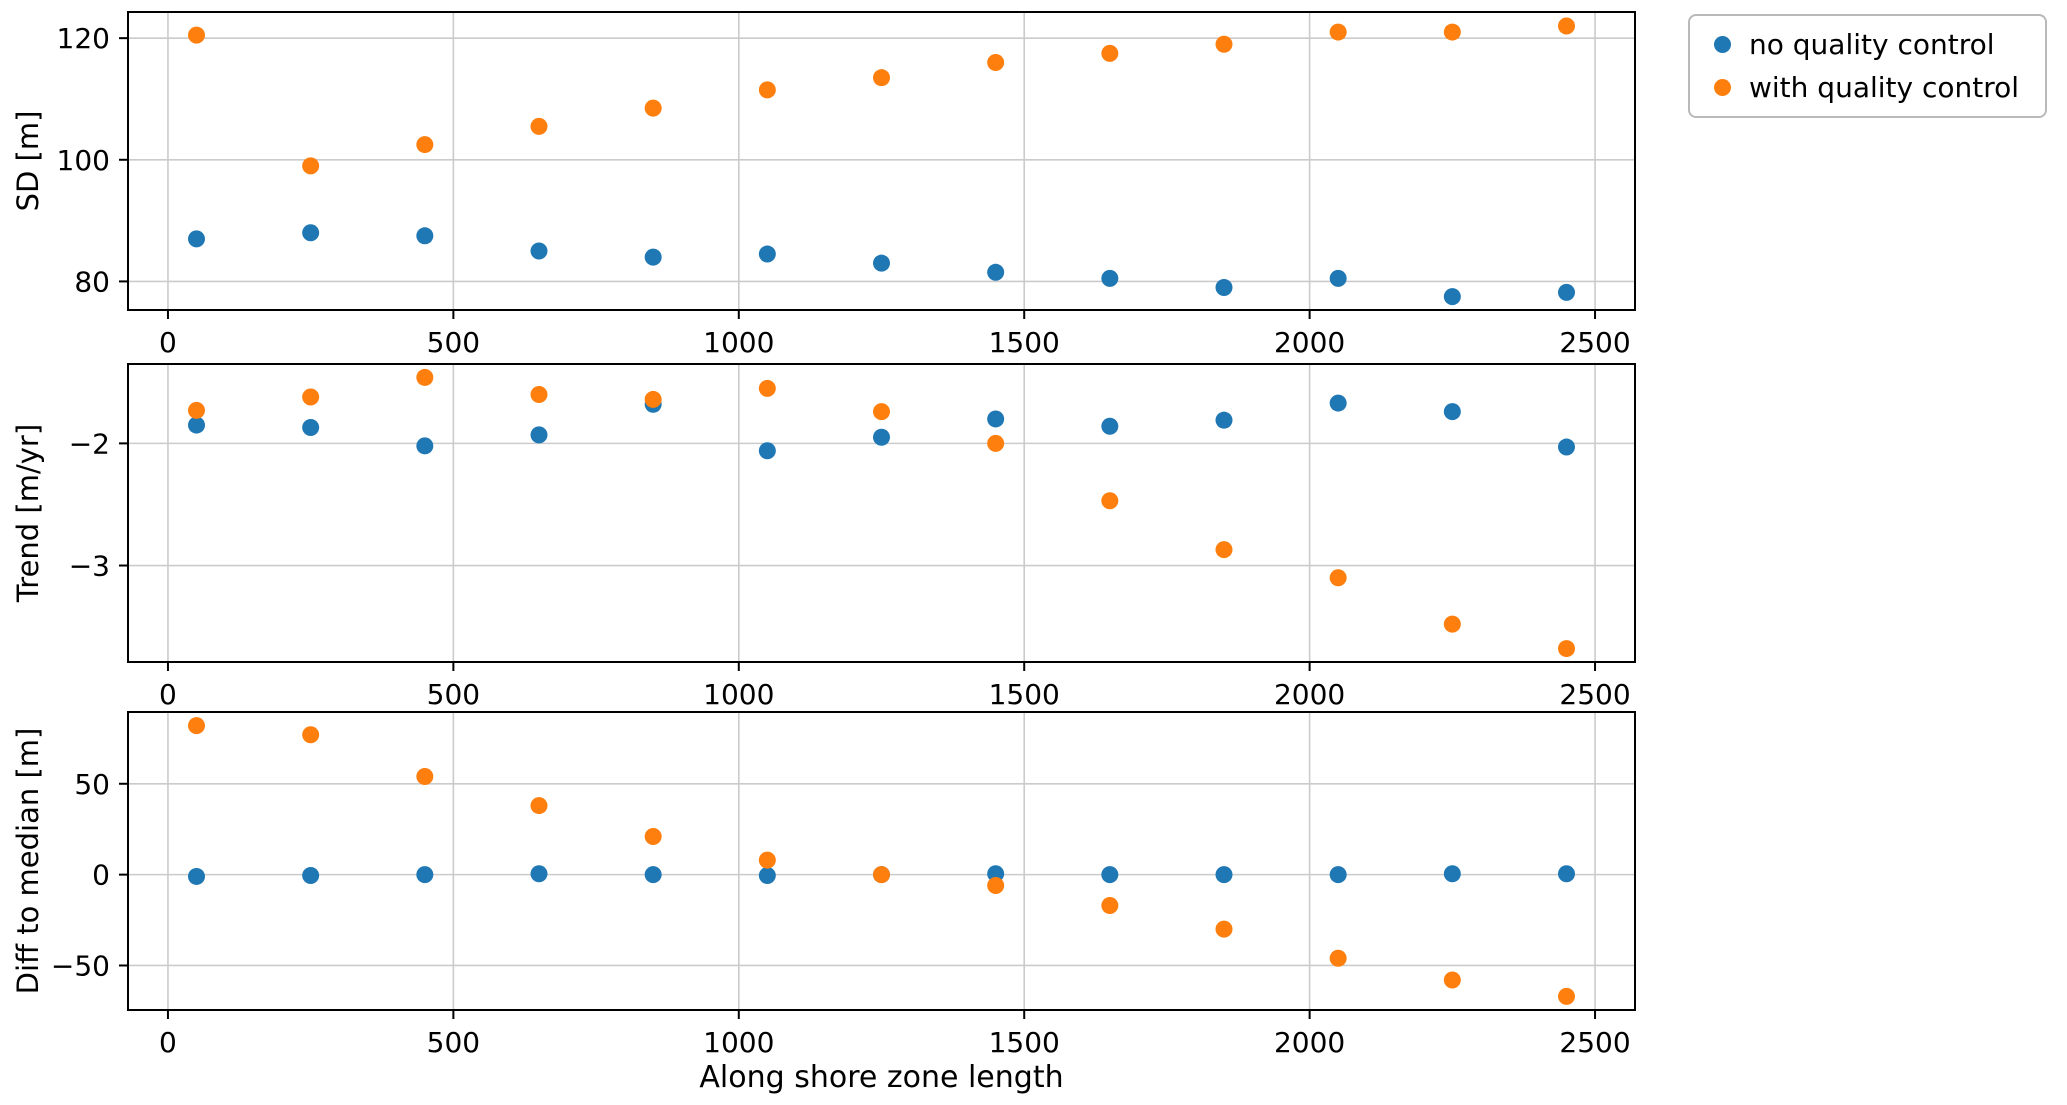  Describe the element at coordinates (92, 281) in the screenshot. I see `y-tick-label: 80` at that location.